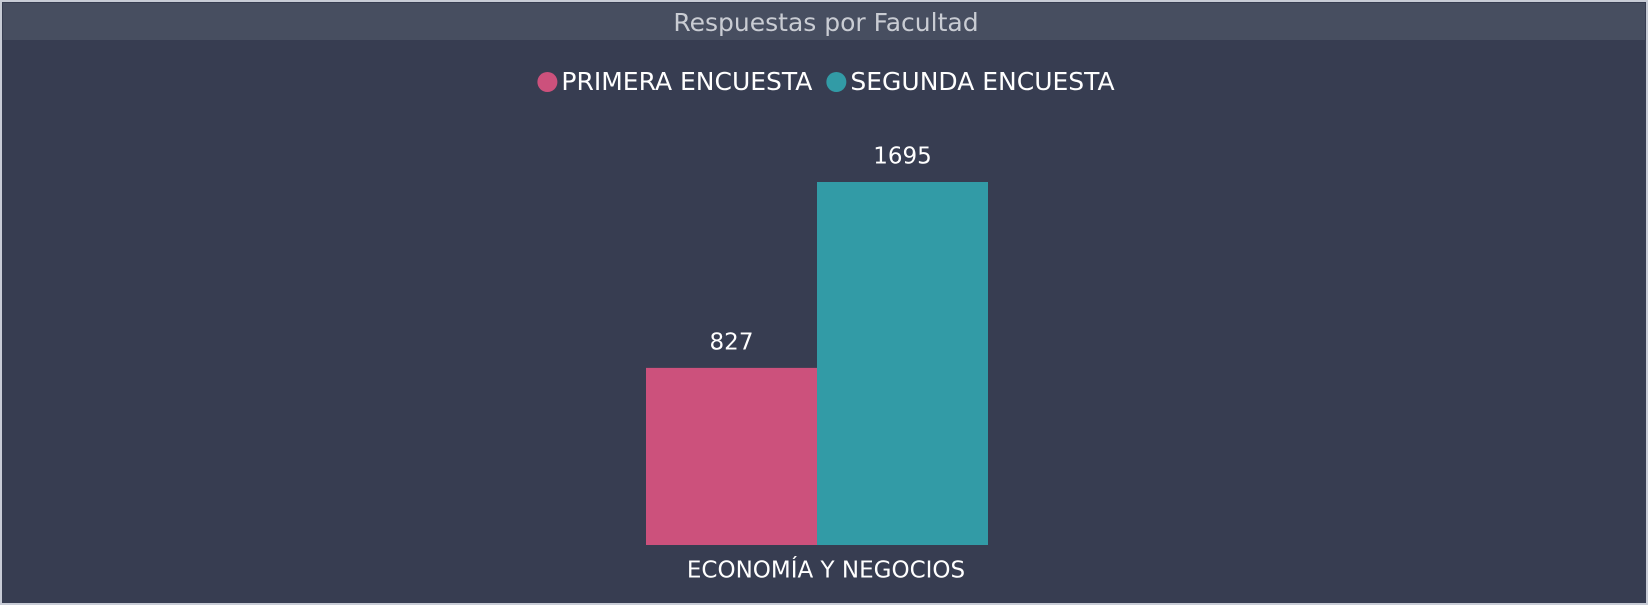  I want to click on data-label: 1695, so click(902, 157).